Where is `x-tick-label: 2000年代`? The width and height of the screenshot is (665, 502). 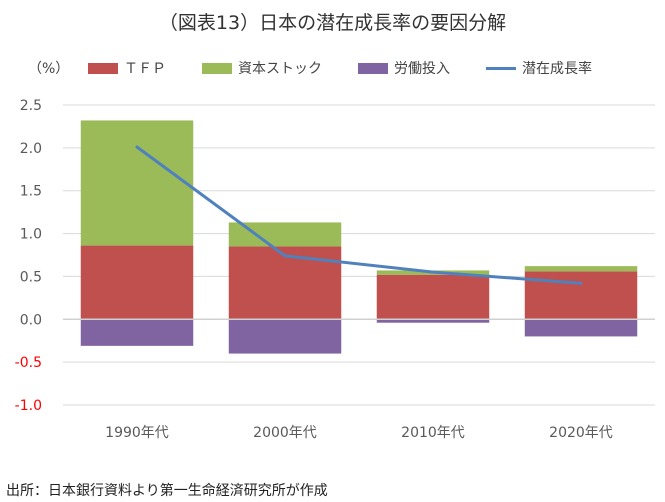 x-tick-label: 2000年代 is located at coordinates (285, 433).